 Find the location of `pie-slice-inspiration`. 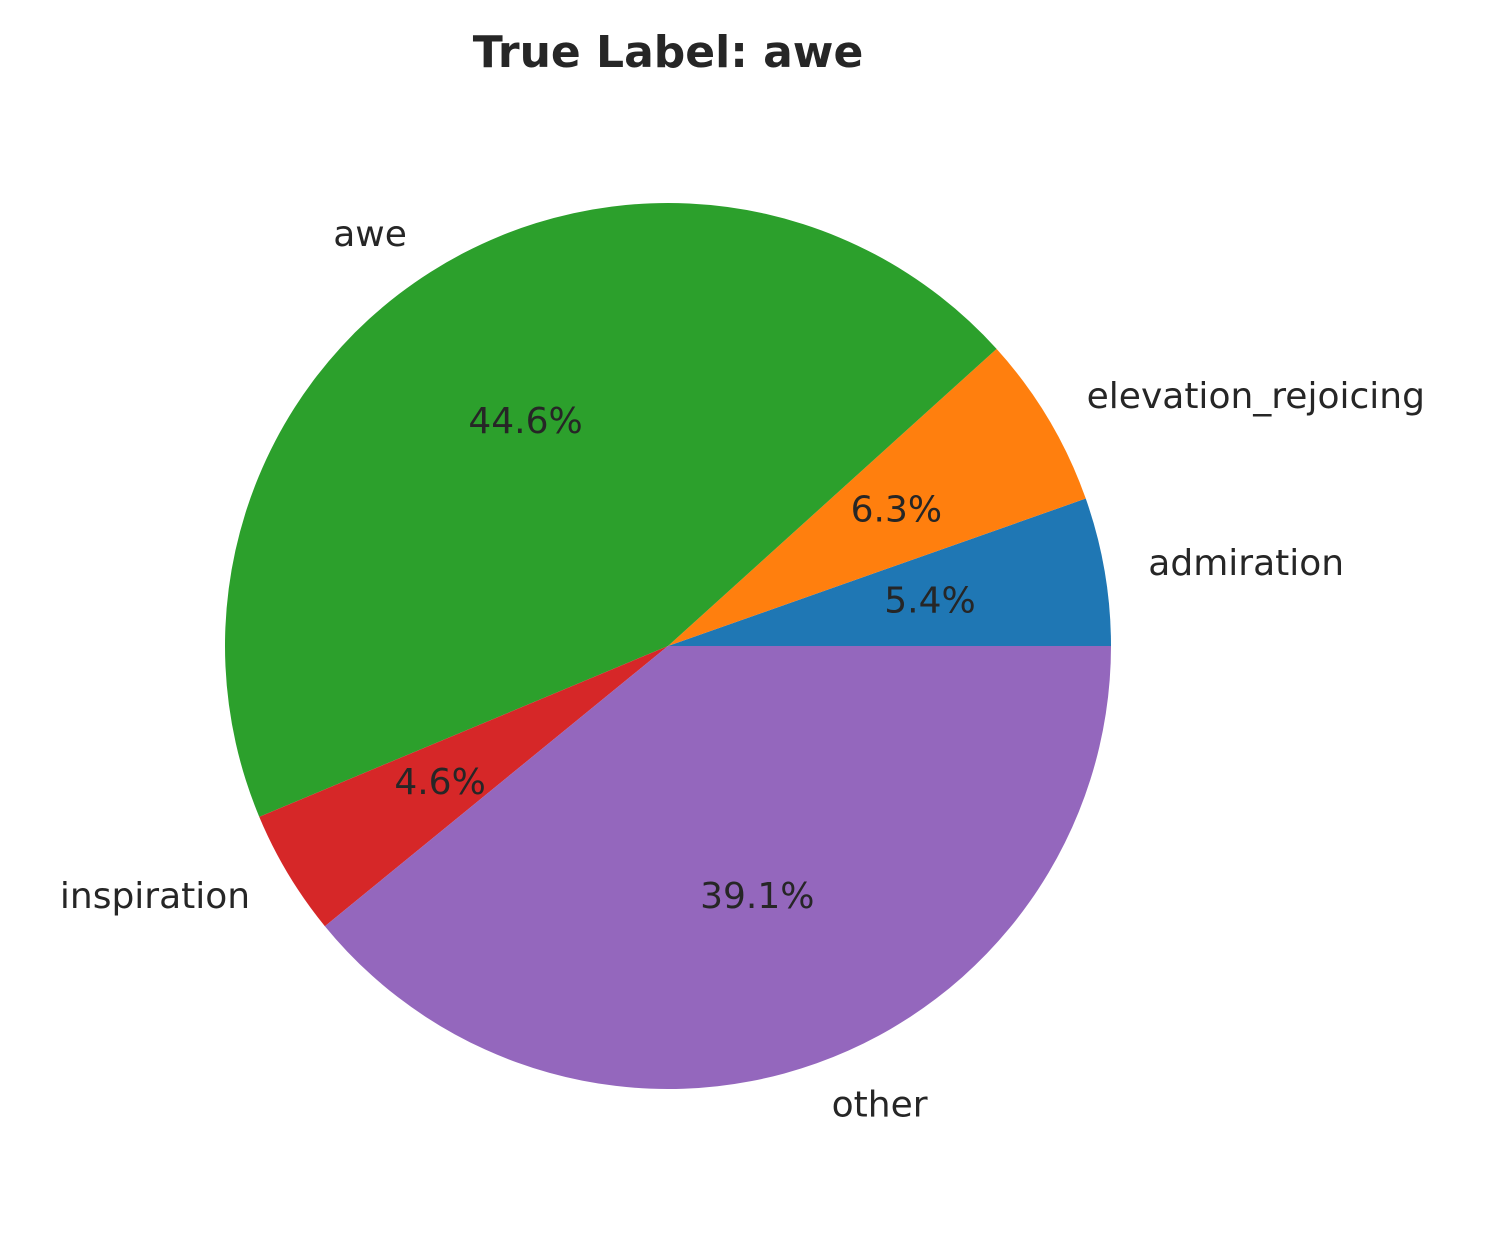

pie-slice-inspiration is located at coordinates (463, 786).